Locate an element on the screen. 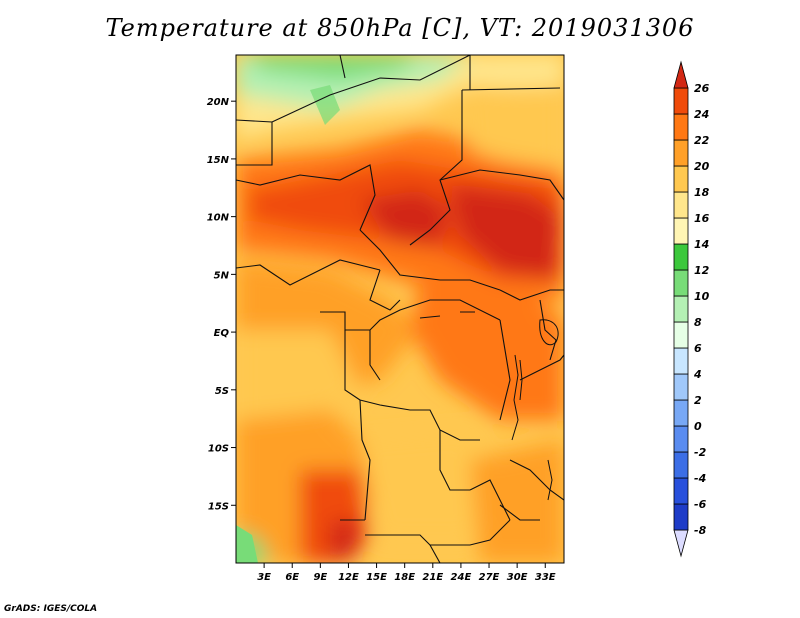  colorbar-label: 18 is located at coordinates (702, 192).